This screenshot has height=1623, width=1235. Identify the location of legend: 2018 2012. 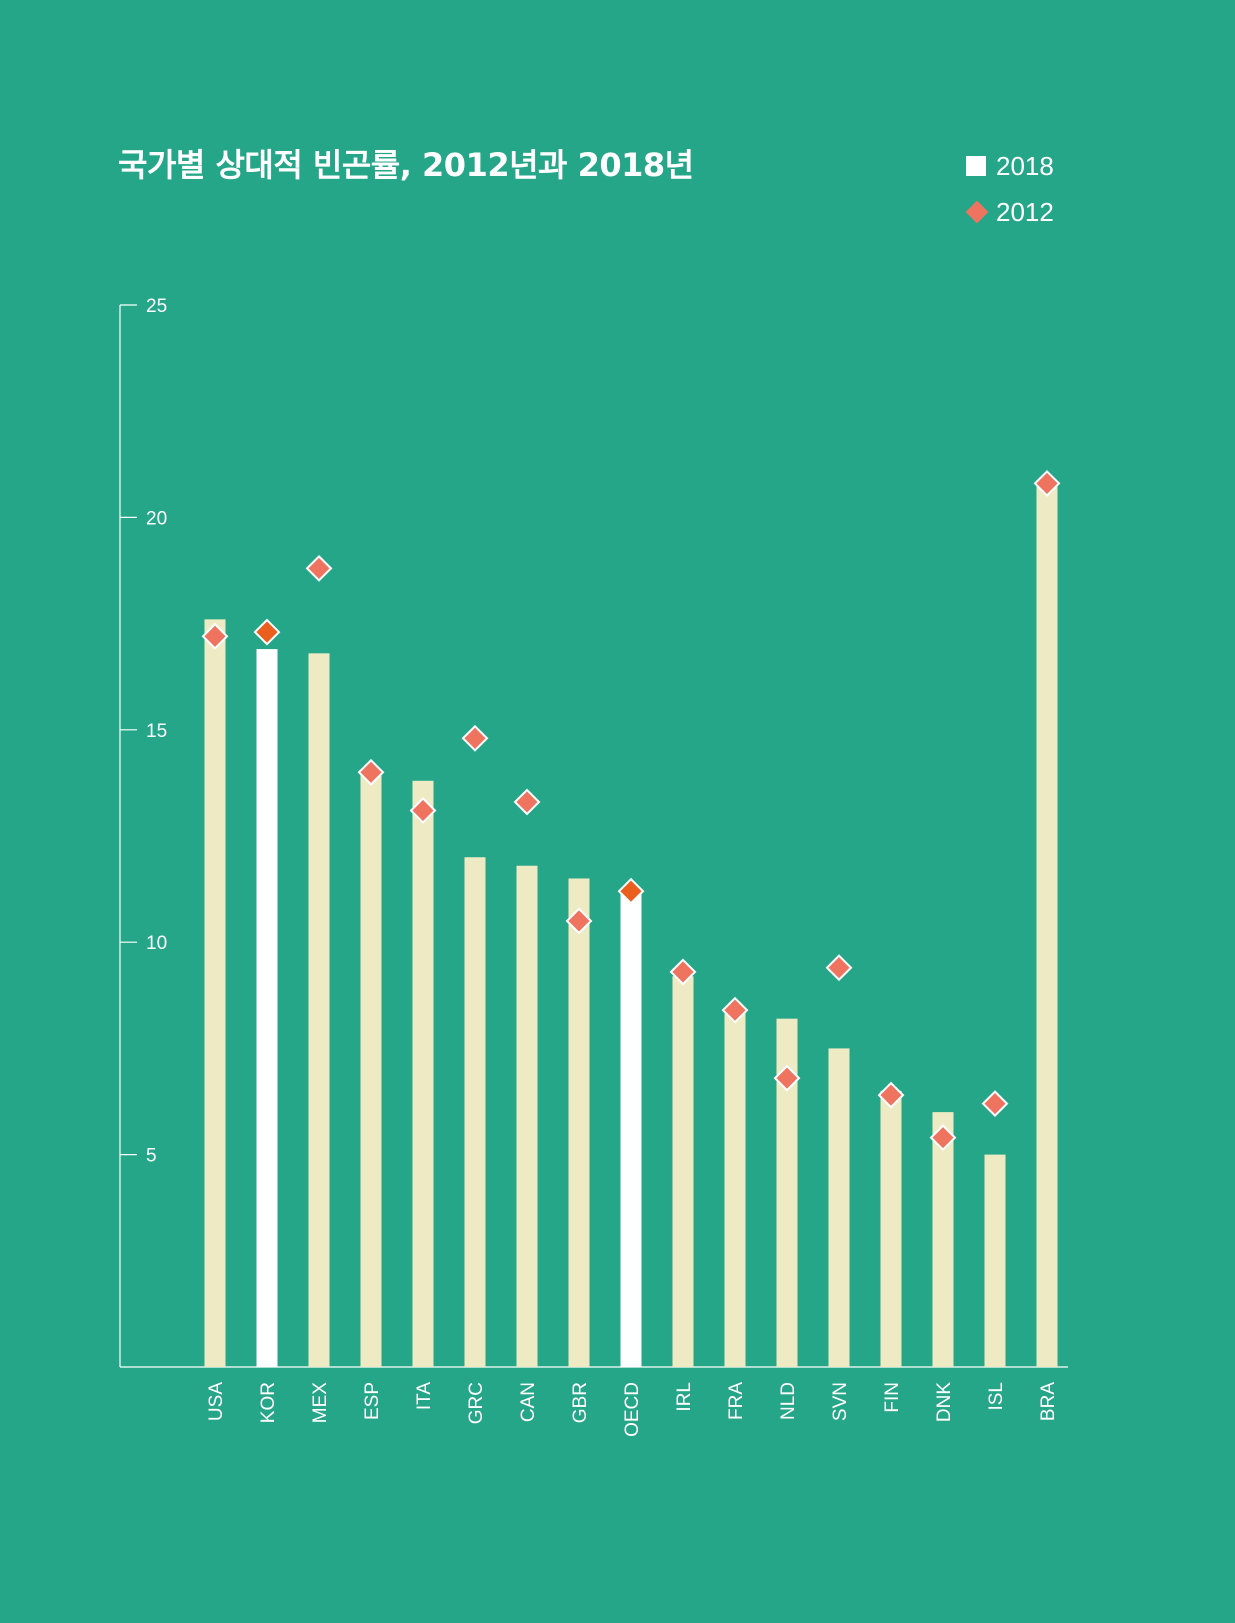
(1009, 189).